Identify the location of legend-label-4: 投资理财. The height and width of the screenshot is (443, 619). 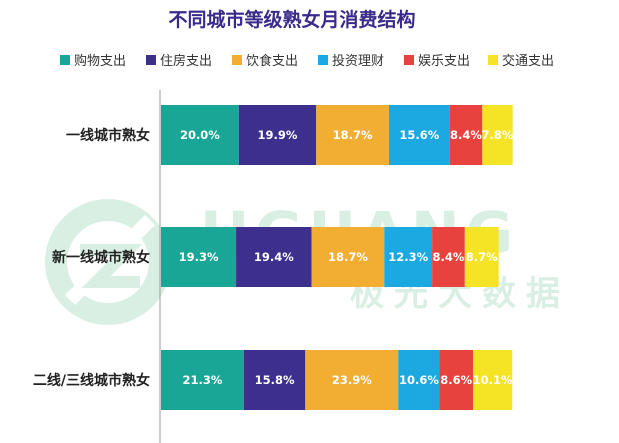
(358, 61).